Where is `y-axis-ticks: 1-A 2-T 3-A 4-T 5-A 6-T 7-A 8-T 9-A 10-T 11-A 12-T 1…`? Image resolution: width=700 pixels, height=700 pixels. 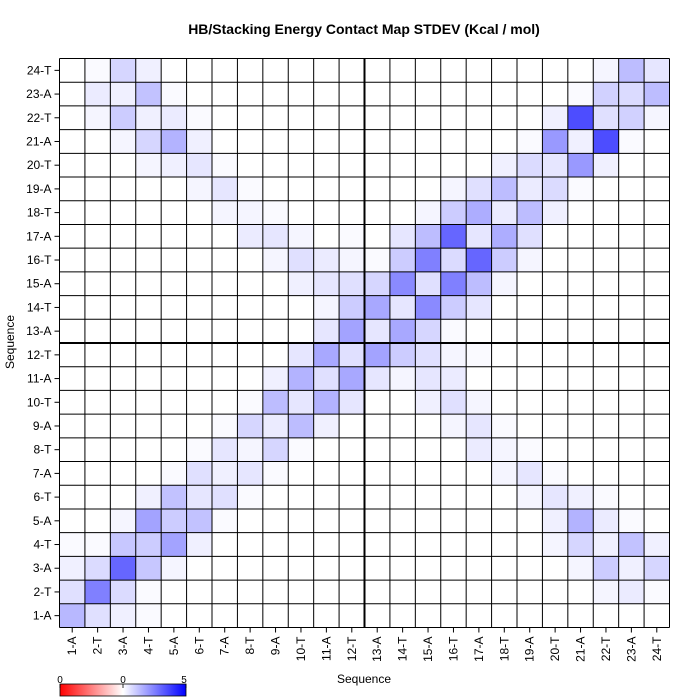
y-axis-ticks: 1-A 2-T 3-A 4-T 5-A 6-T 7-A 8-T 9-A 10-T 11-A 12-T 1… is located at coordinates (43, 343).